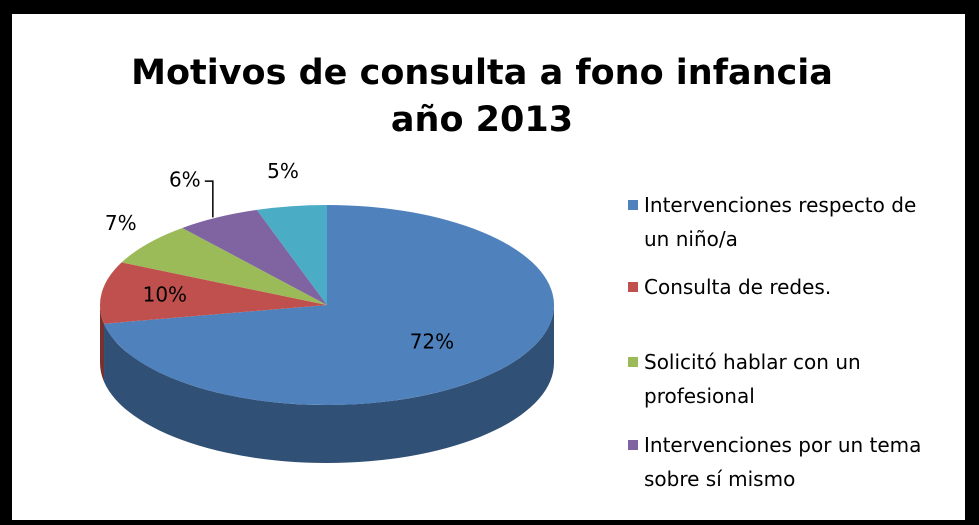 Image resolution: width=979 pixels, height=525 pixels. What do you see at coordinates (432, 342) in the screenshot?
I see `data-label: 72%` at bounding box center [432, 342].